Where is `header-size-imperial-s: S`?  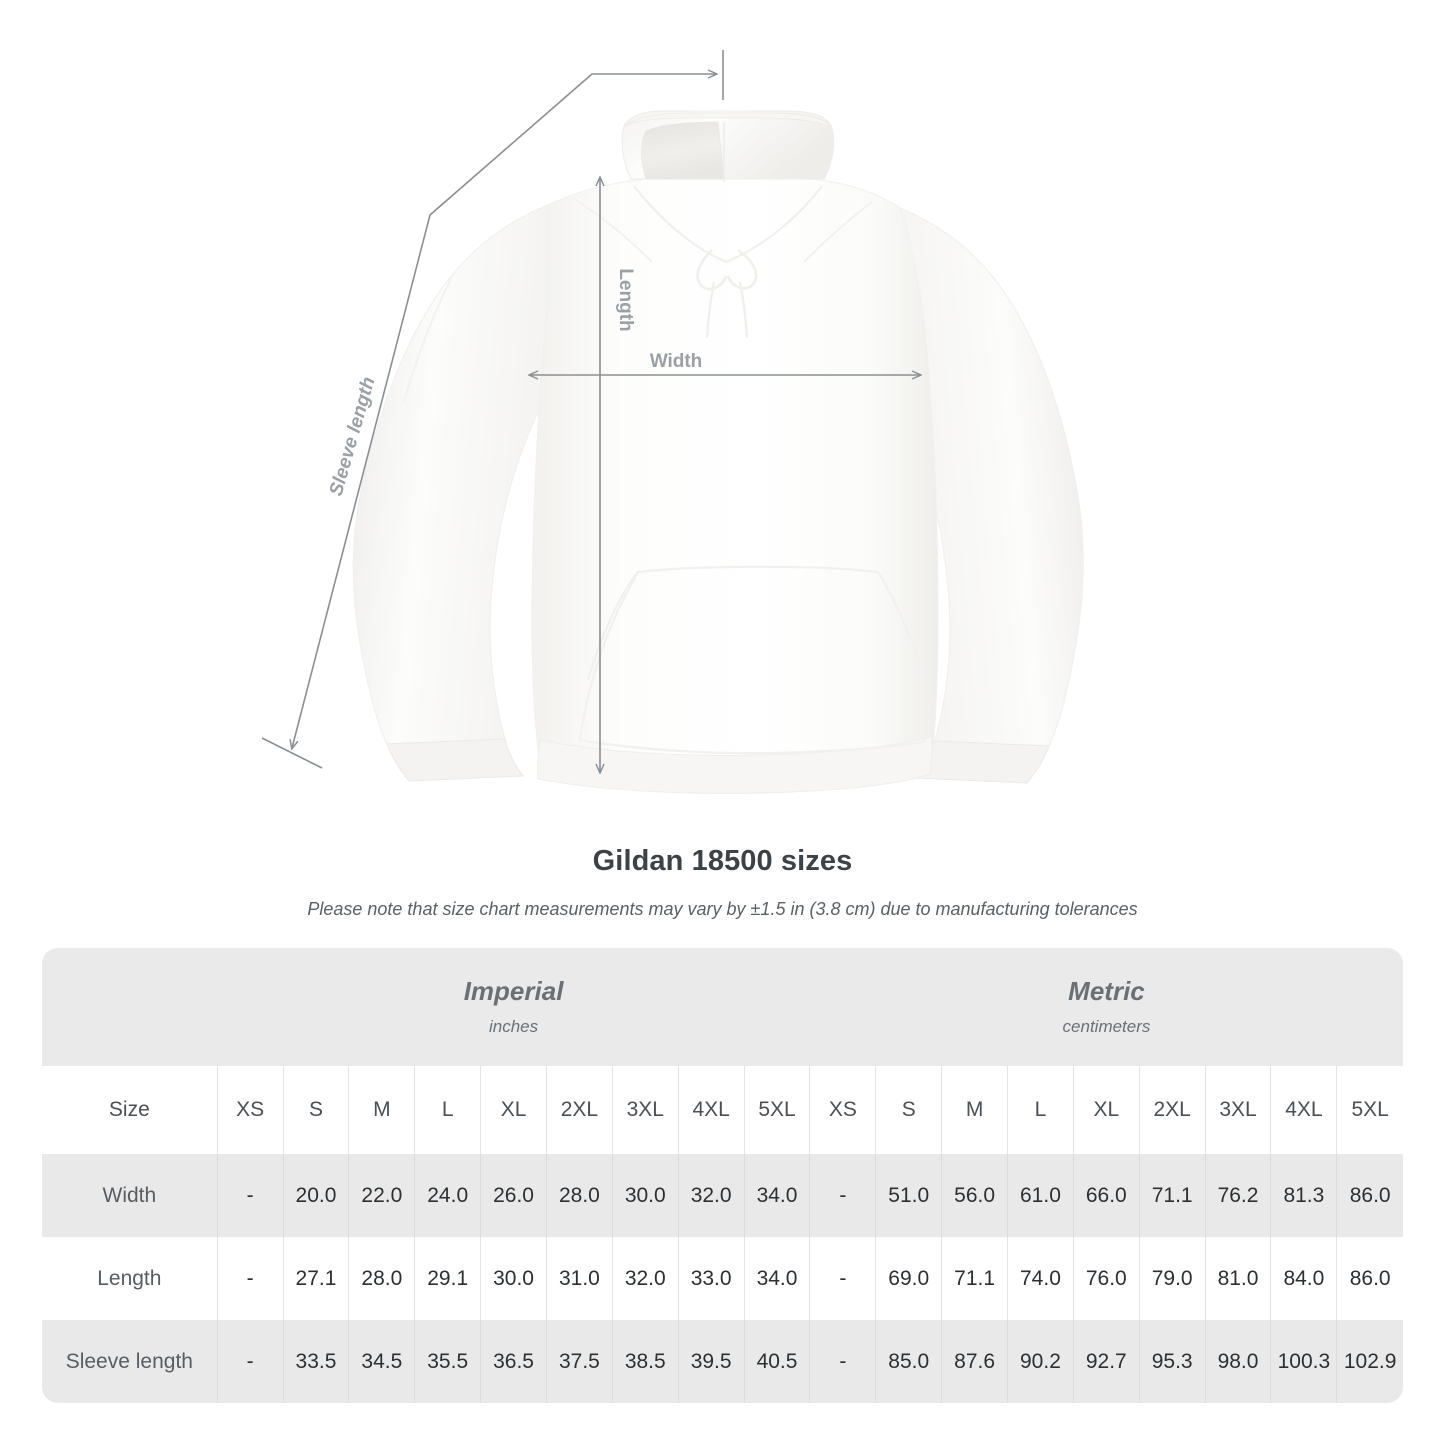 header-size-imperial-s: S is located at coordinates (315, 1110).